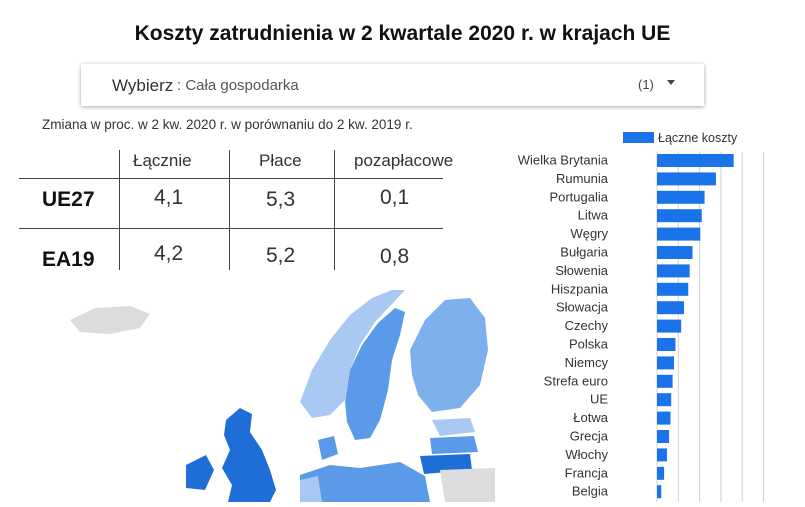 Image resolution: width=805 pixels, height=507 pixels. Describe the element at coordinates (589, 436) in the screenshot. I see `category-label: Grecja` at that location.